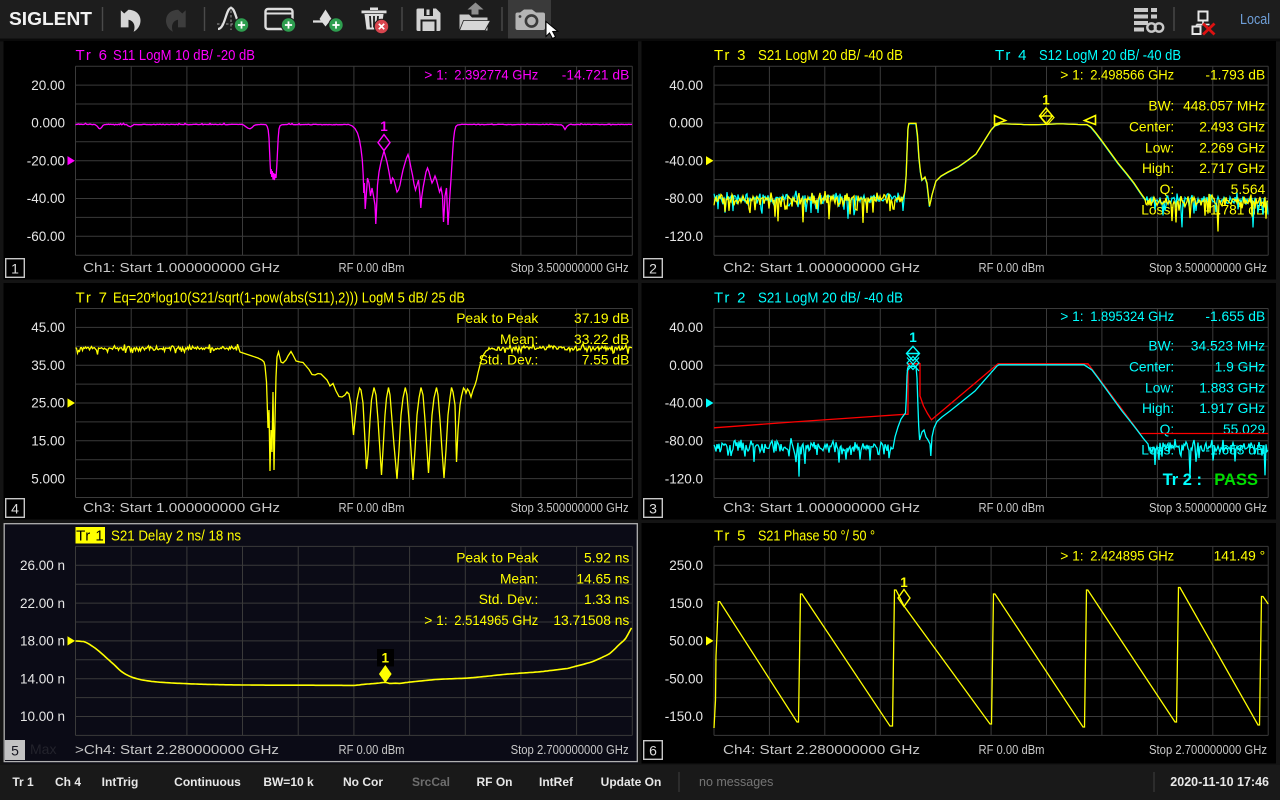 The height and width of the screenshot is (800, 1280). What do you see at coordinates (1219, 782) in the screenshot?
I see `svg-text: 2020-11-10 17:46` at bounding box center [1219, 782].